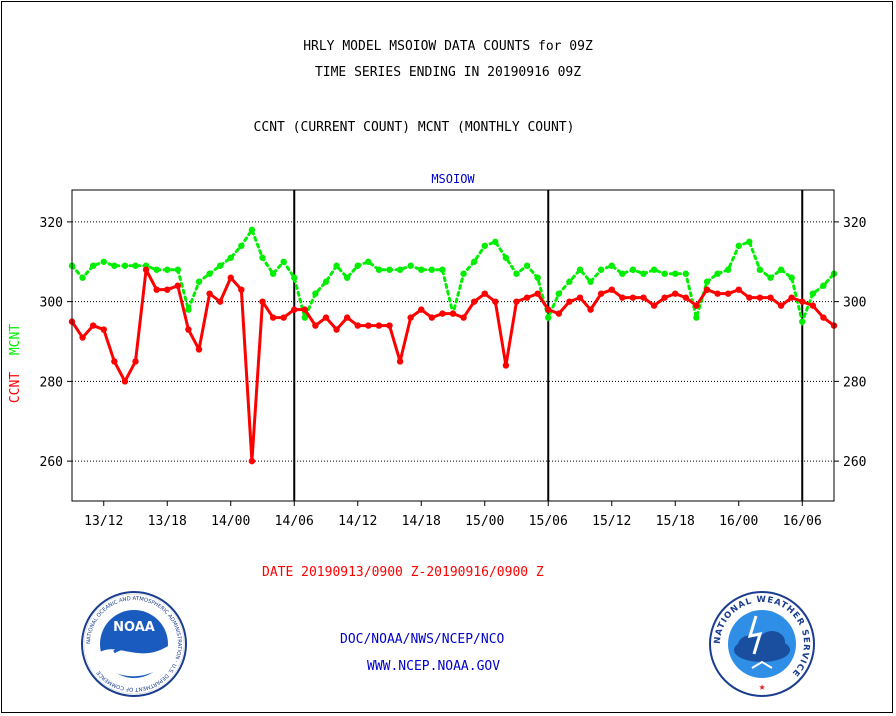 The width and height of the screenshot is (896, 716). I want to click on title-line-1: HRLY MODEL MSOIOW DATA COUNTS for 09Z, so click(448, 46).